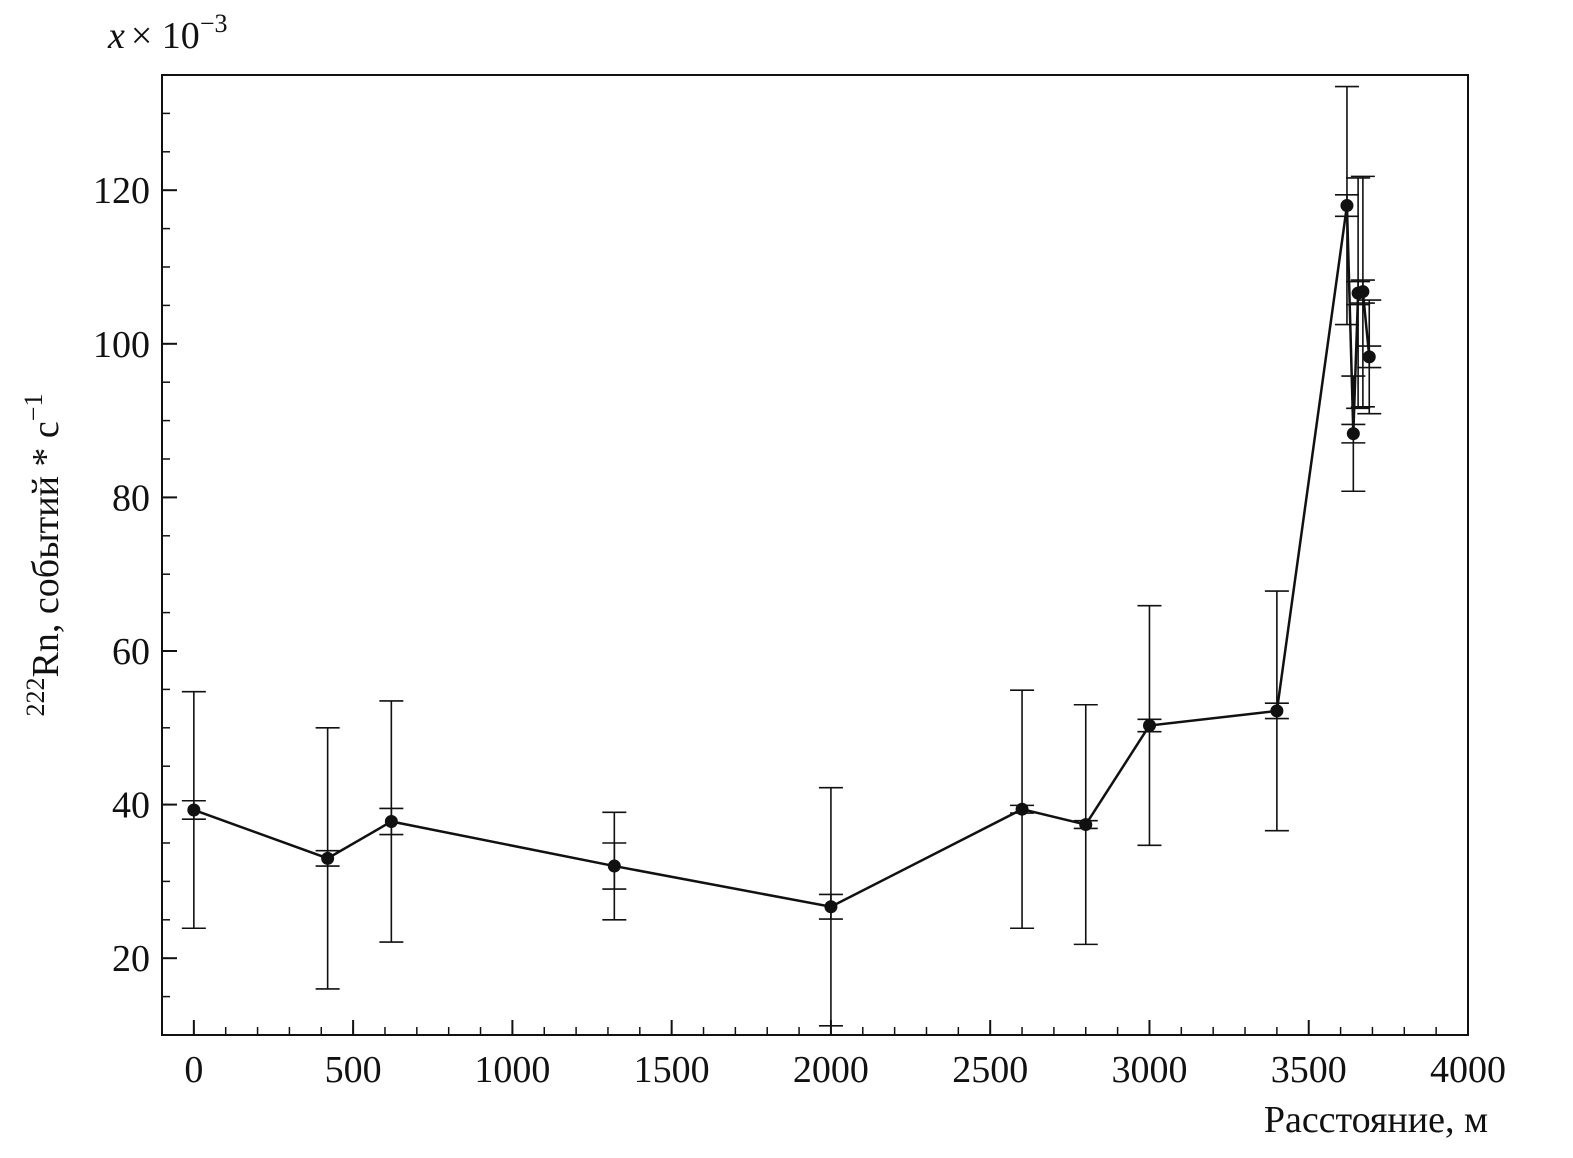 Image resolution: width=1573 pixels, height=1158 pixels. What do you see at coordinates (46, 549) in the screenshot?
I see `y-label: Rn, событий * с` at bounding box center [46, 549].